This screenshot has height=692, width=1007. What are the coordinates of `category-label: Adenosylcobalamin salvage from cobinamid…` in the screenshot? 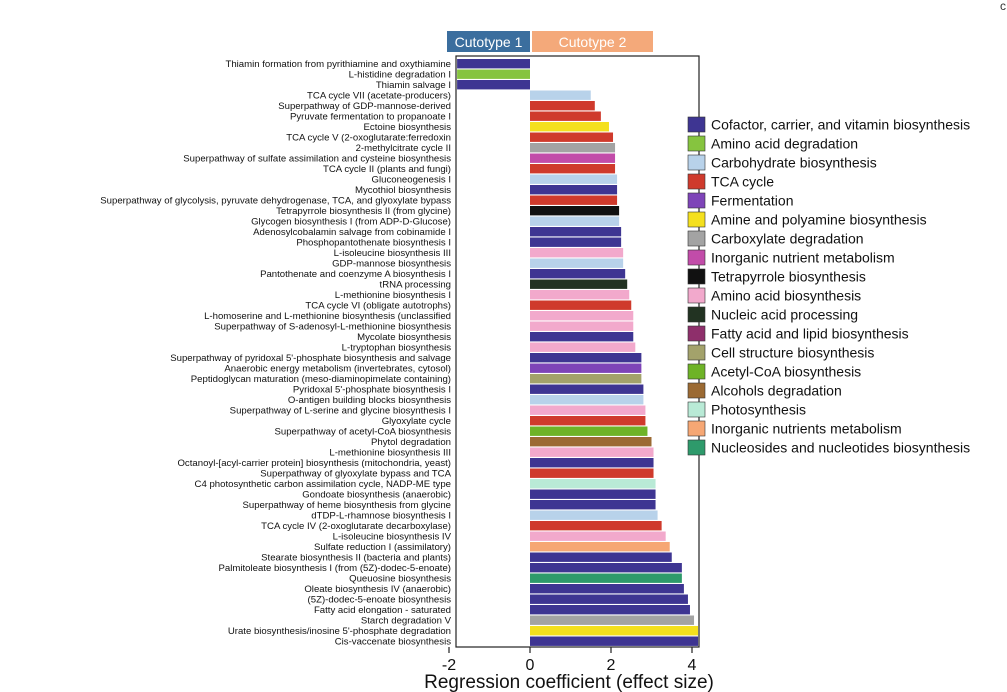 It's located at (352, 232).